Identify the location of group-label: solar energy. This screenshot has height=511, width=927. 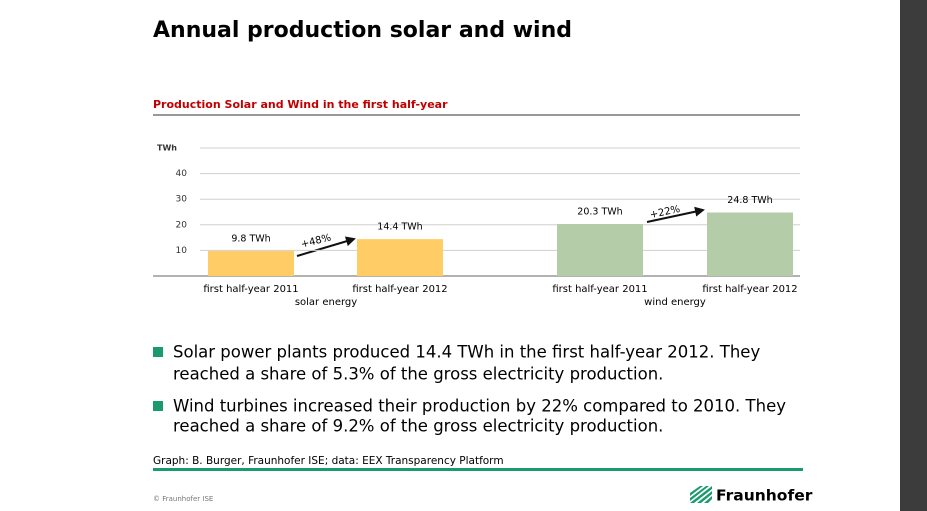
(326, 302).